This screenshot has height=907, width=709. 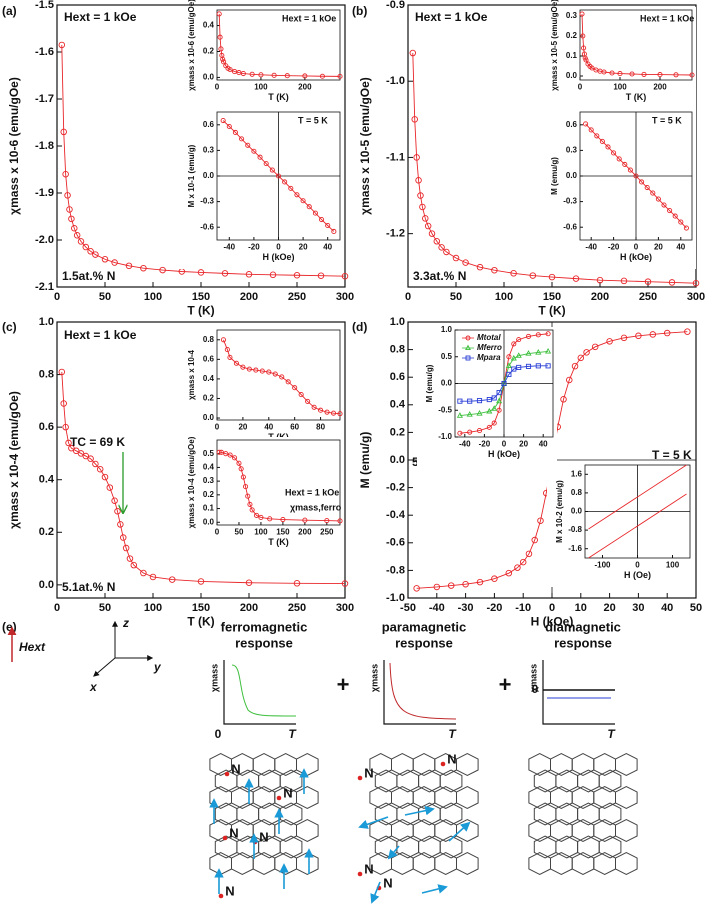 I want to click on mini-ylabel: χmass, so click(x=214, y=678).